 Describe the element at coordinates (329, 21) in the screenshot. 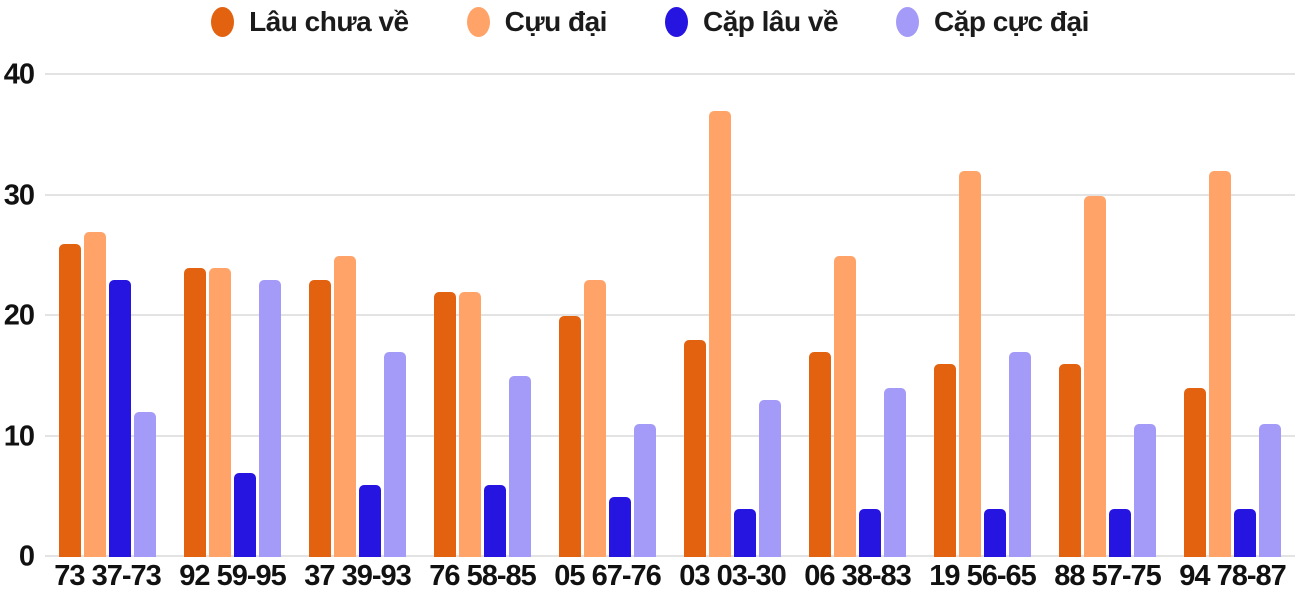

I see `legend-label: Lâu chưa về` at that location.